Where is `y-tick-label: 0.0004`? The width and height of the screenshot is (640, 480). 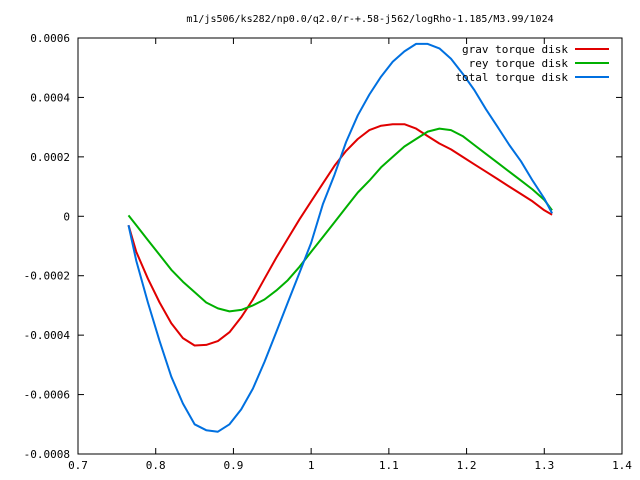 y-tick-label: 0.0004 is located at coordinates (50, 97).